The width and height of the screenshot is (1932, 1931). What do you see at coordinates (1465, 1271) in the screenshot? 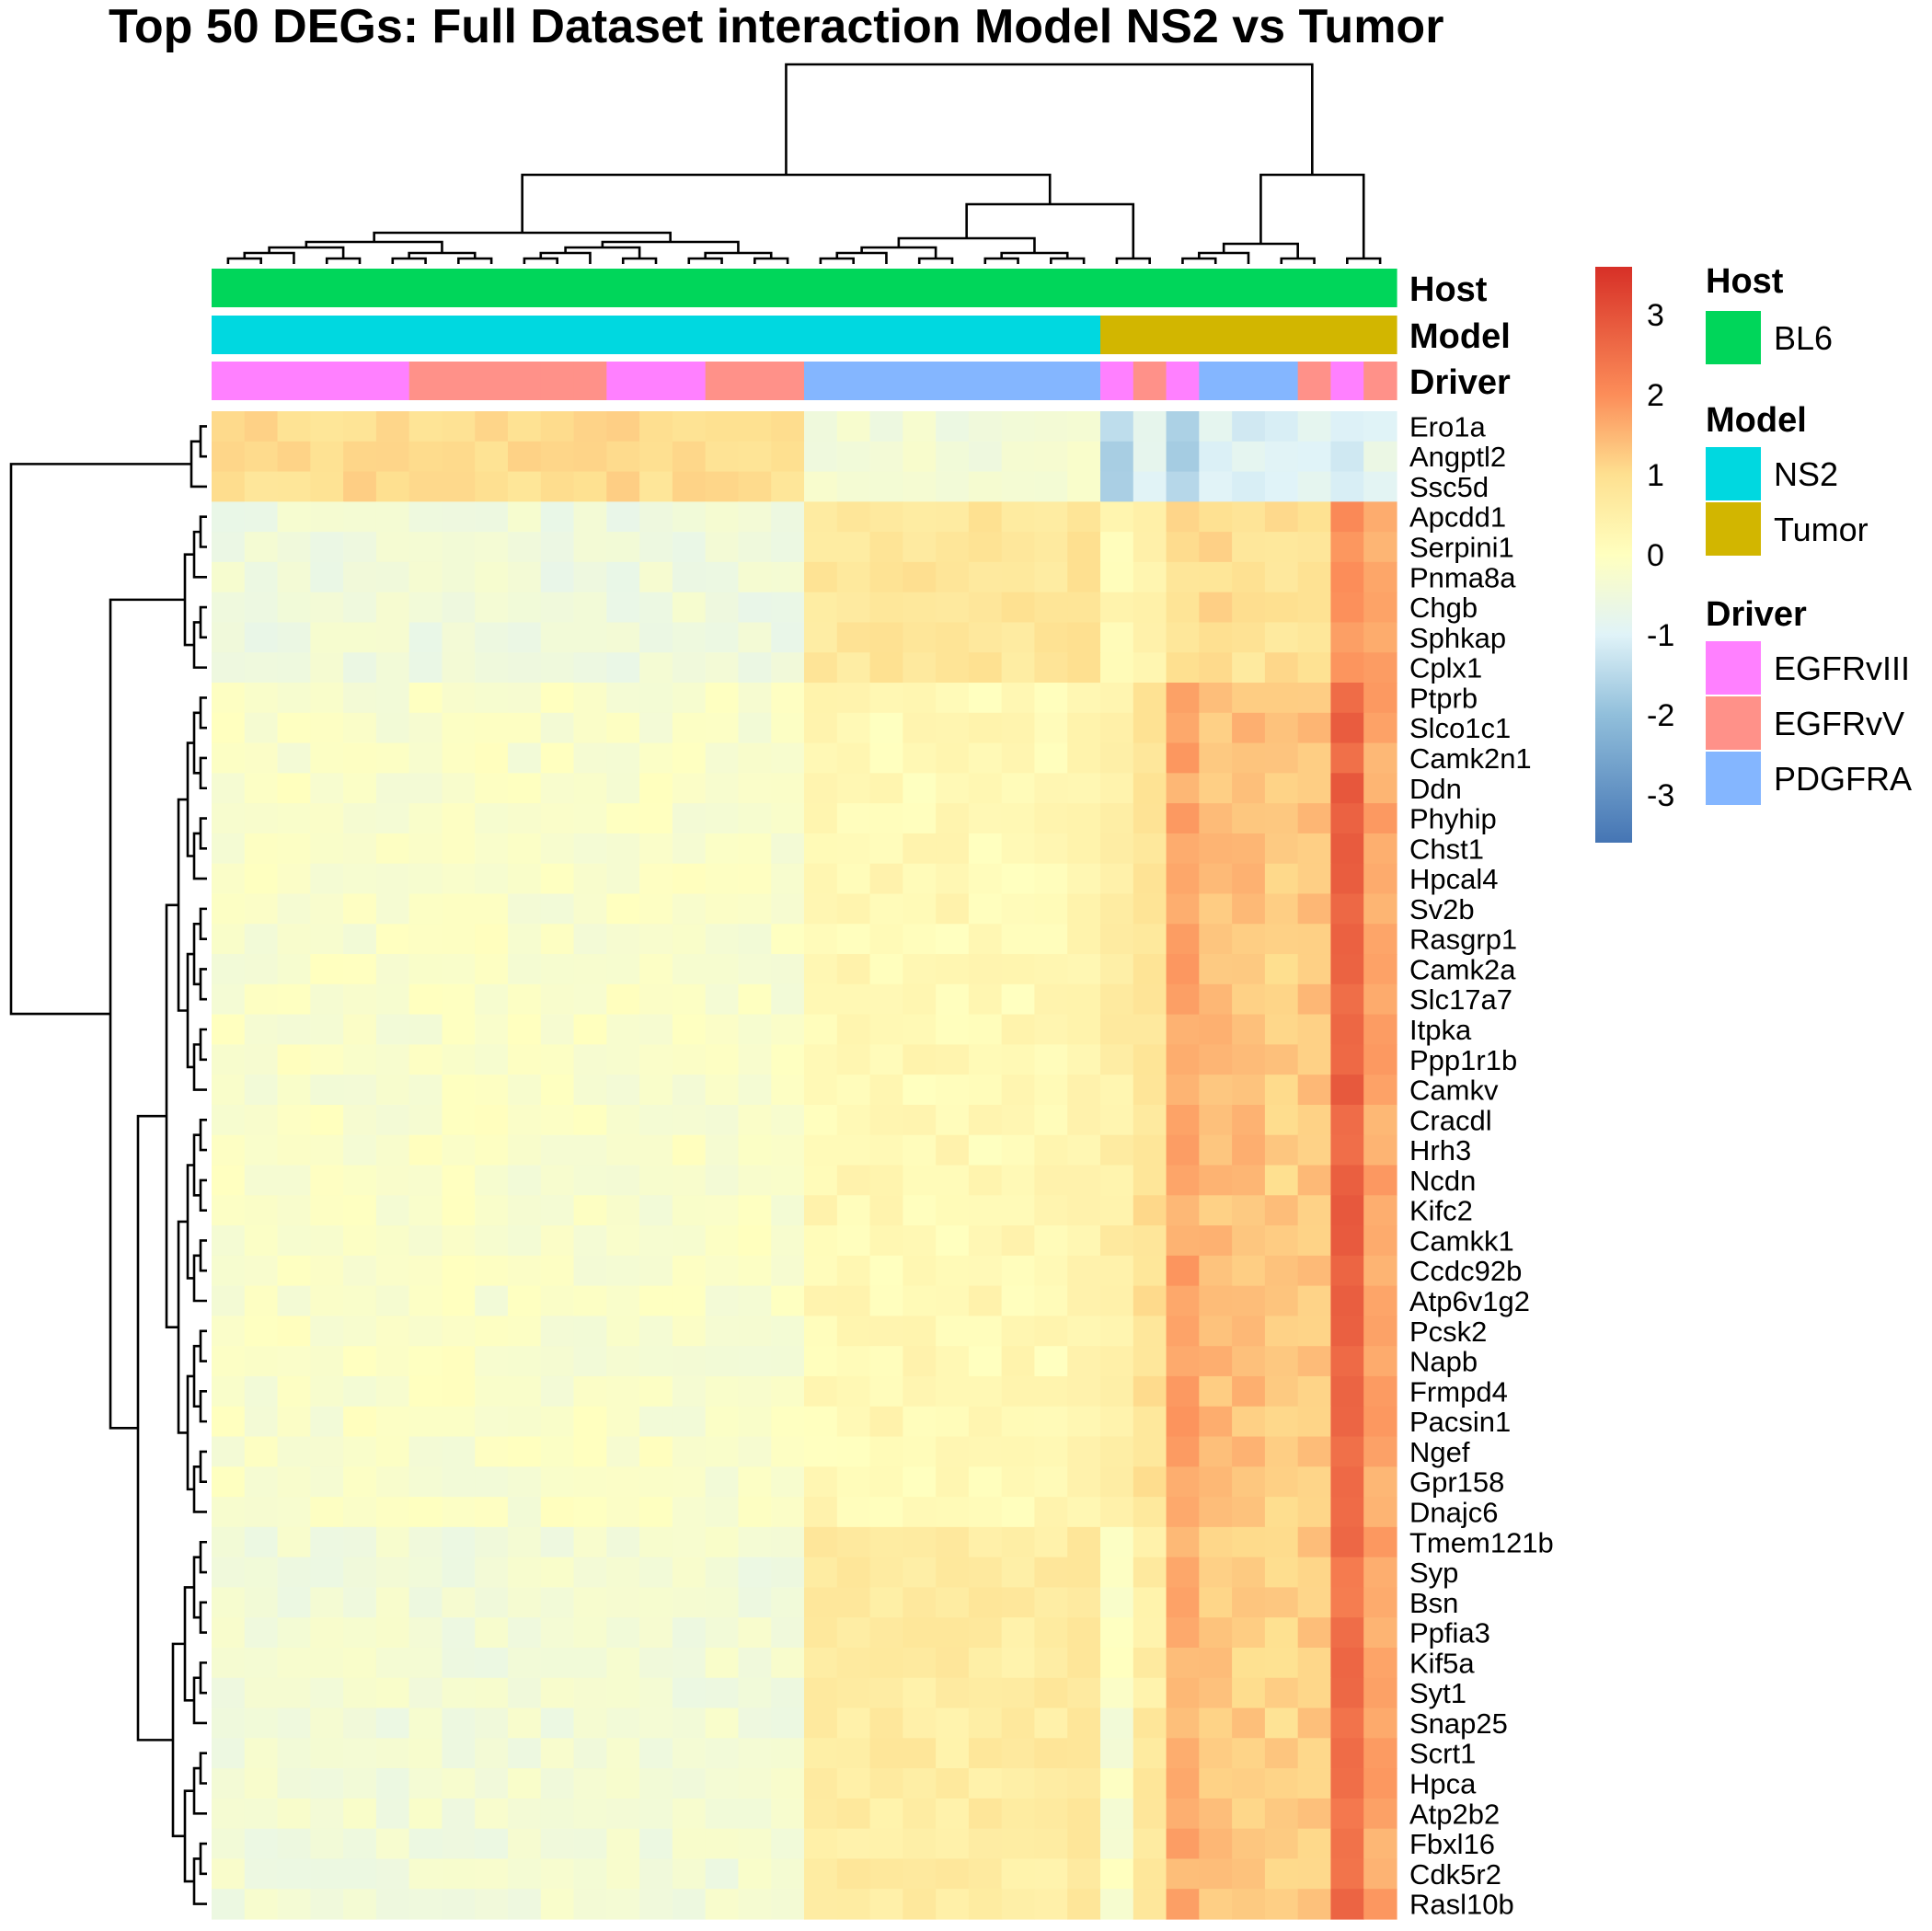
I see `row-label: Ccdc92b` at bounding box center [1465, 1271].